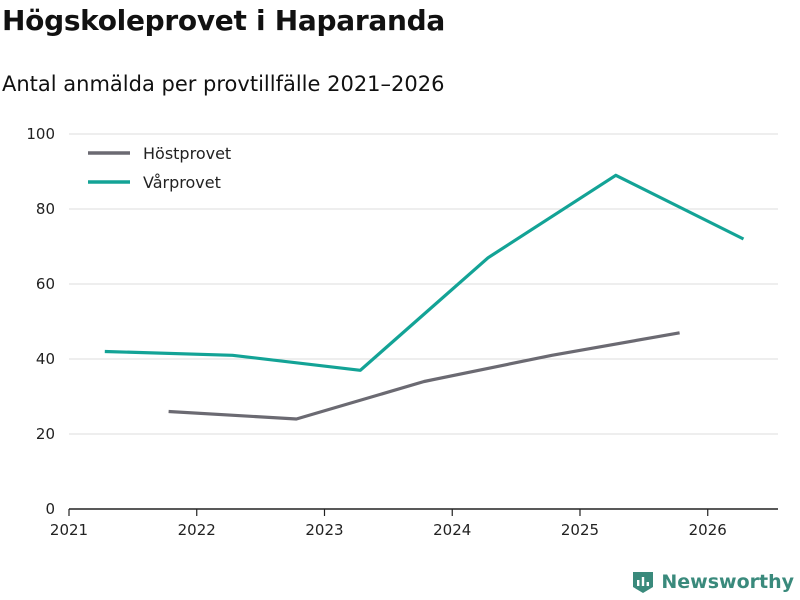 This screenshot has height=600, width=800. What do you see at coordinates (187, 153) in the screenshot?
I see `legend-label-0: Höstprovet` at bounding box center [187, 153].